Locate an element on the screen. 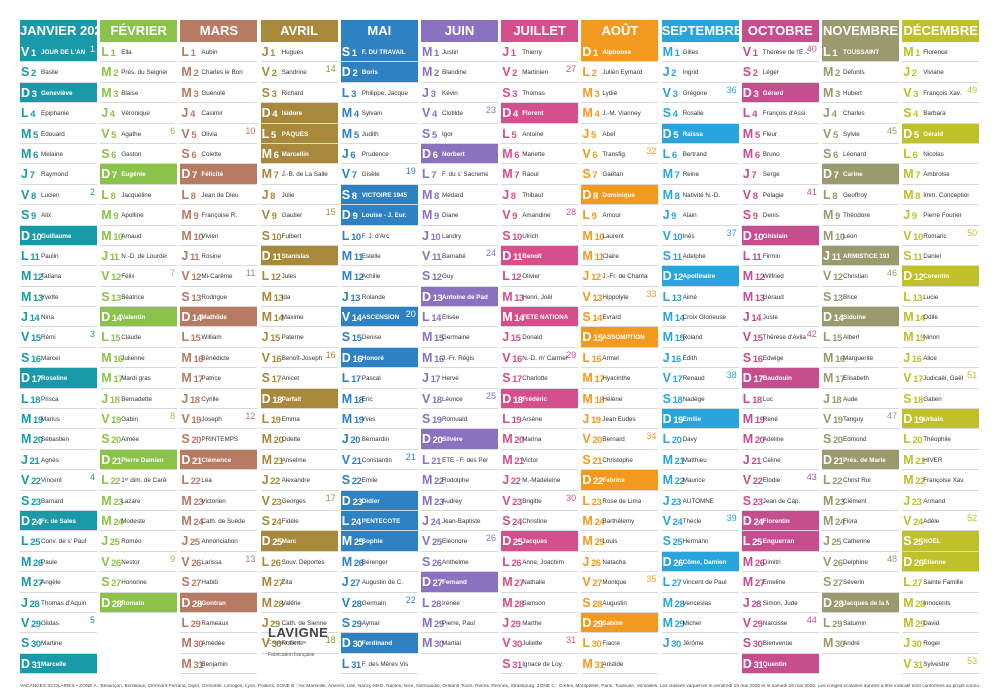 This screenshot has width=1000, height=696. day-number: 26 is located at coordinates (115, 563).